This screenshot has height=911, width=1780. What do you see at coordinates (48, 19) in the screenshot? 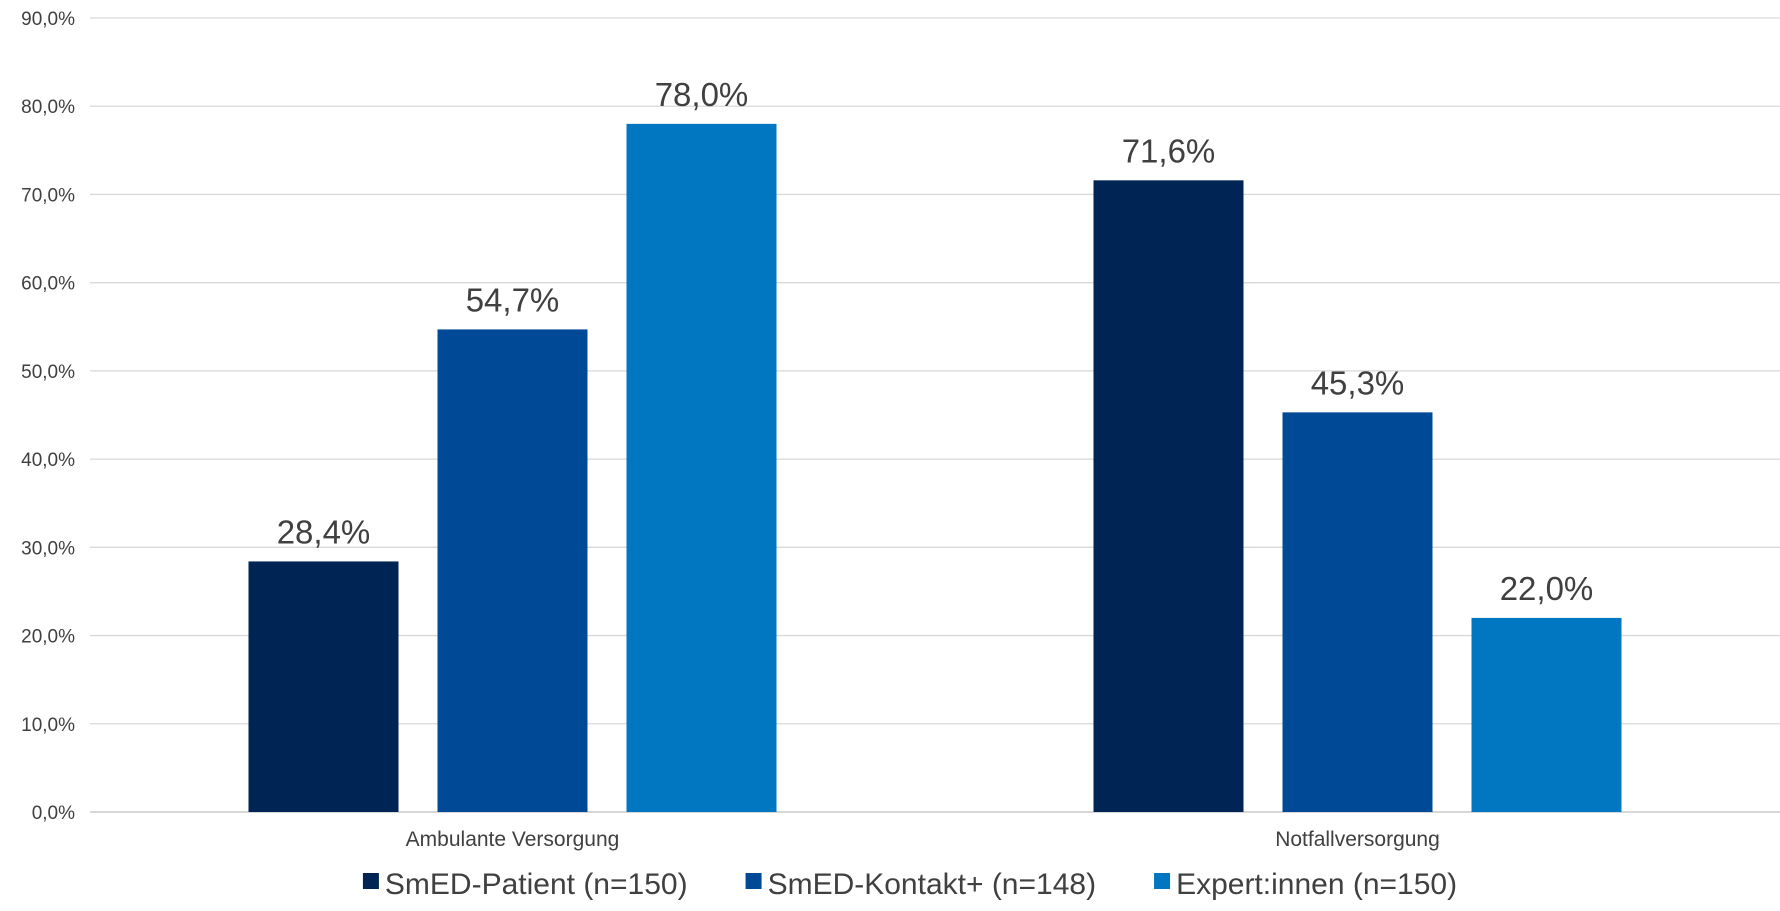
I see `y-tick-label: 90,0%` at bounding box center [48, 19].